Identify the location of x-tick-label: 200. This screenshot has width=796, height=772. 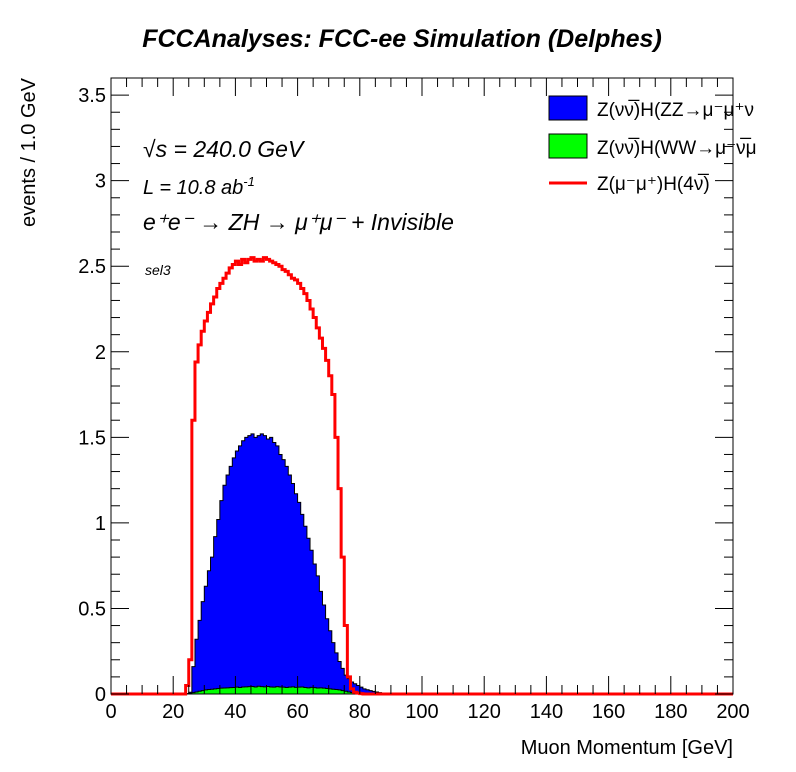
(732, 712).